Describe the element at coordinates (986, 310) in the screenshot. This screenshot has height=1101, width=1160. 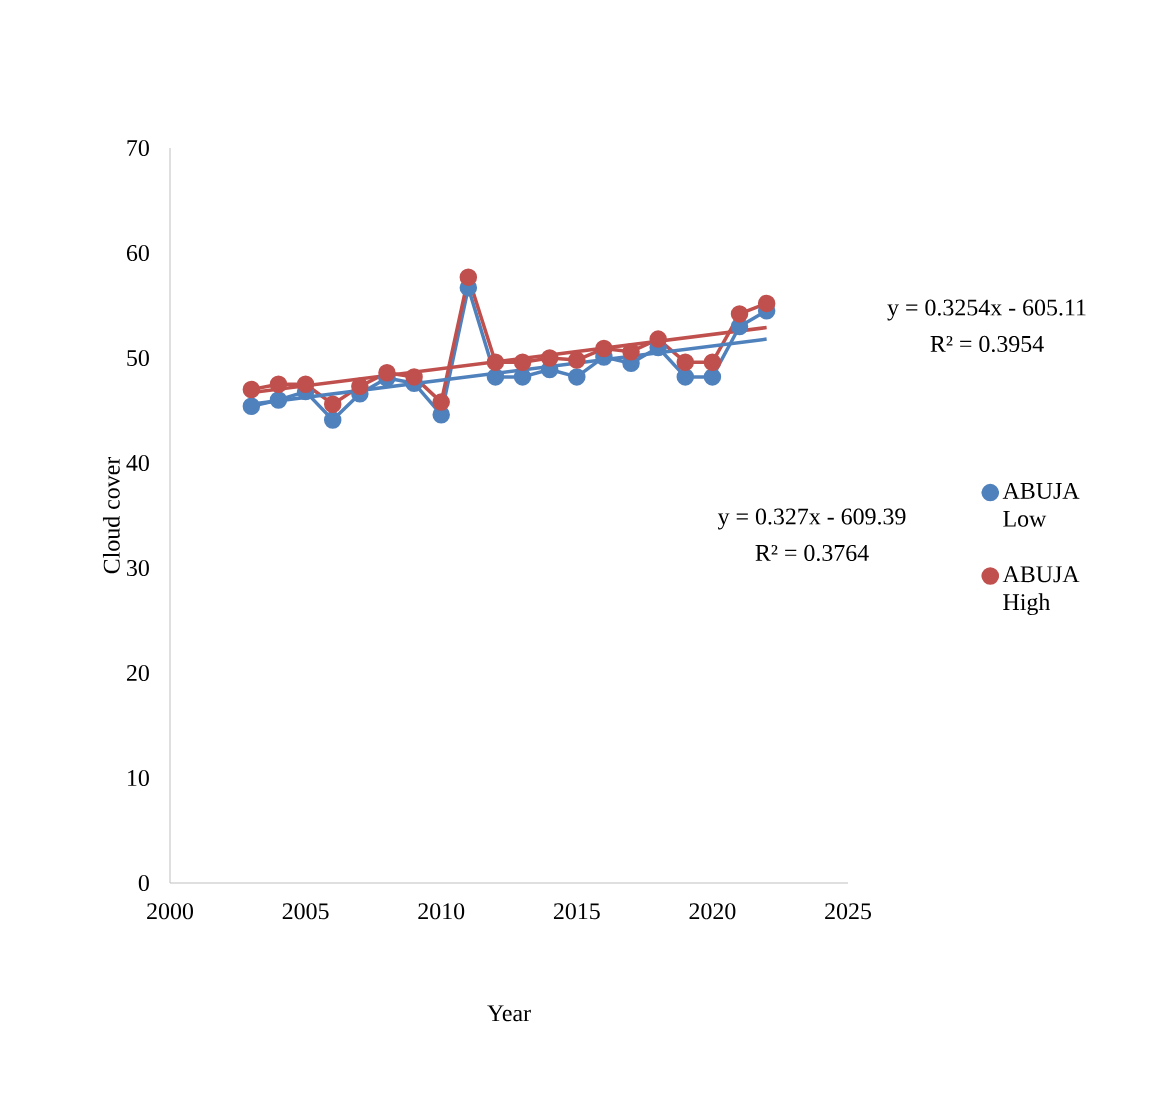
I see `text: y = 0.3254x - 605.11` at that location.